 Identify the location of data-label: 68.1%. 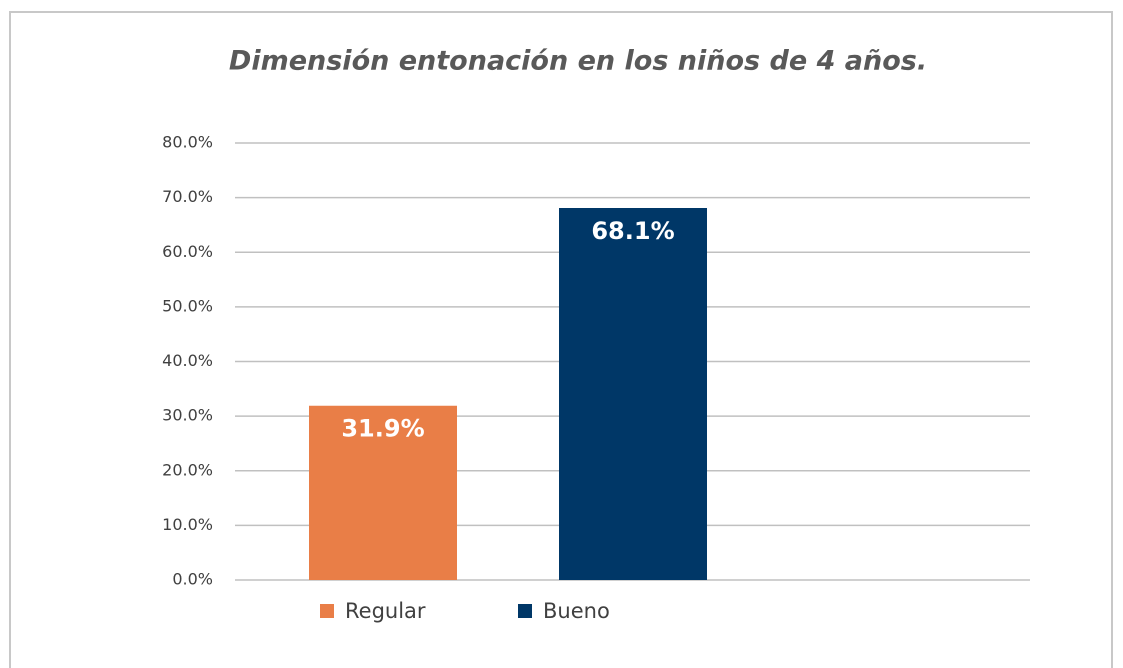
(632, 231).